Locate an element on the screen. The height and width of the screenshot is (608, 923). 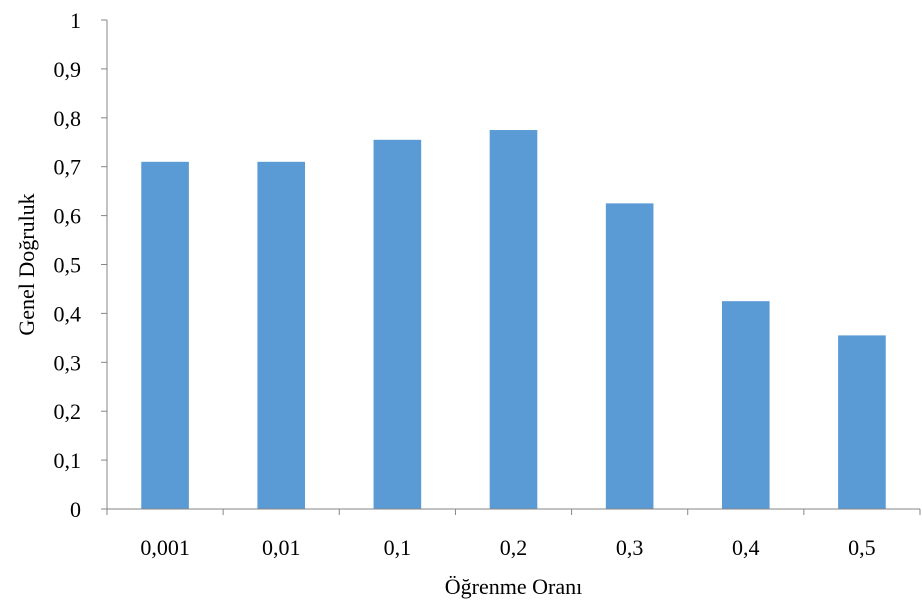
y-tick-label: 0,3 is located at coordinates (68, 362).